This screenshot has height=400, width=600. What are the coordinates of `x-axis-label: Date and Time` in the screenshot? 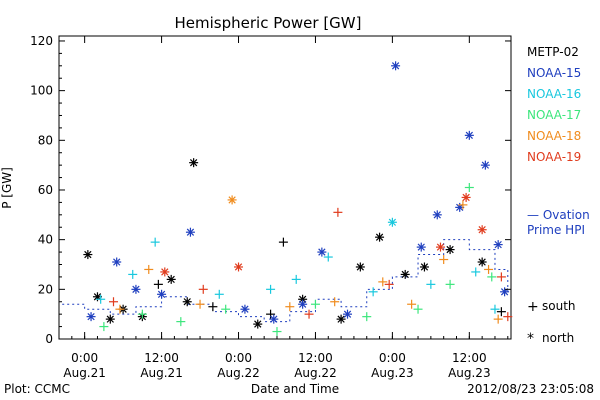 It's located at (295, 389).